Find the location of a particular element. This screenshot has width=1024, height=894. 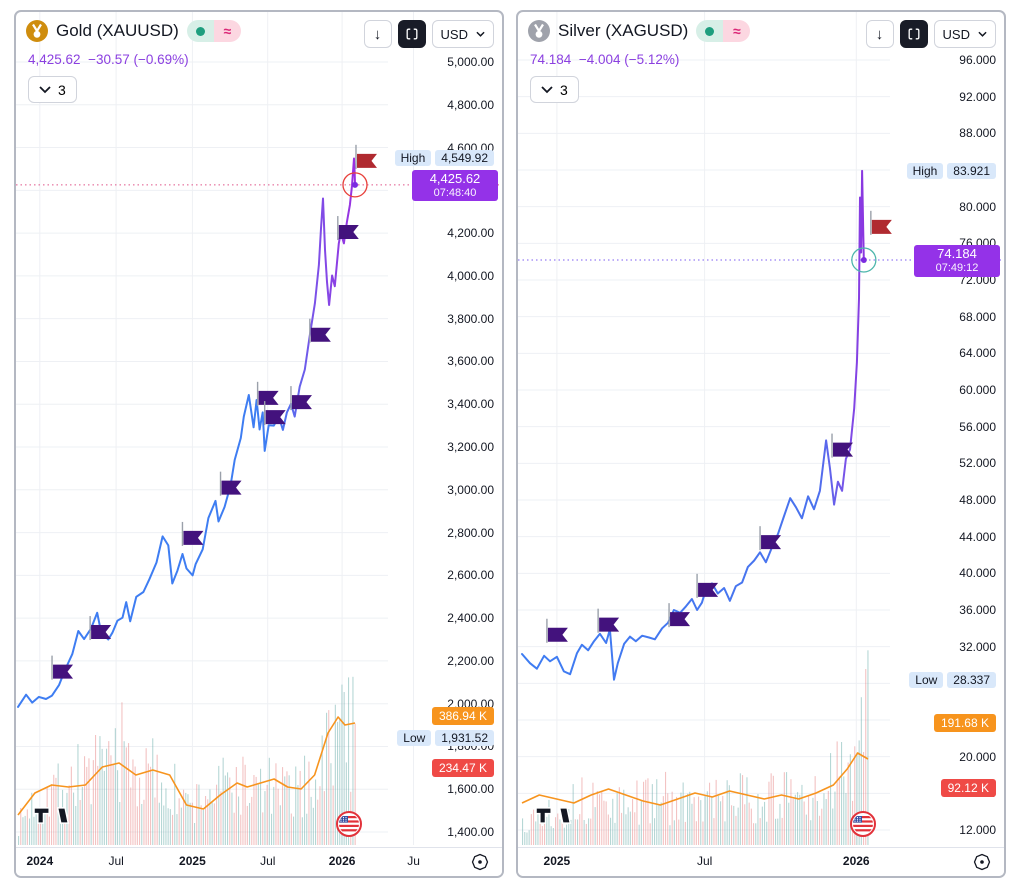

silver-header: Silver (XAGUSD) ≈ is located at coordinates (639, 31).